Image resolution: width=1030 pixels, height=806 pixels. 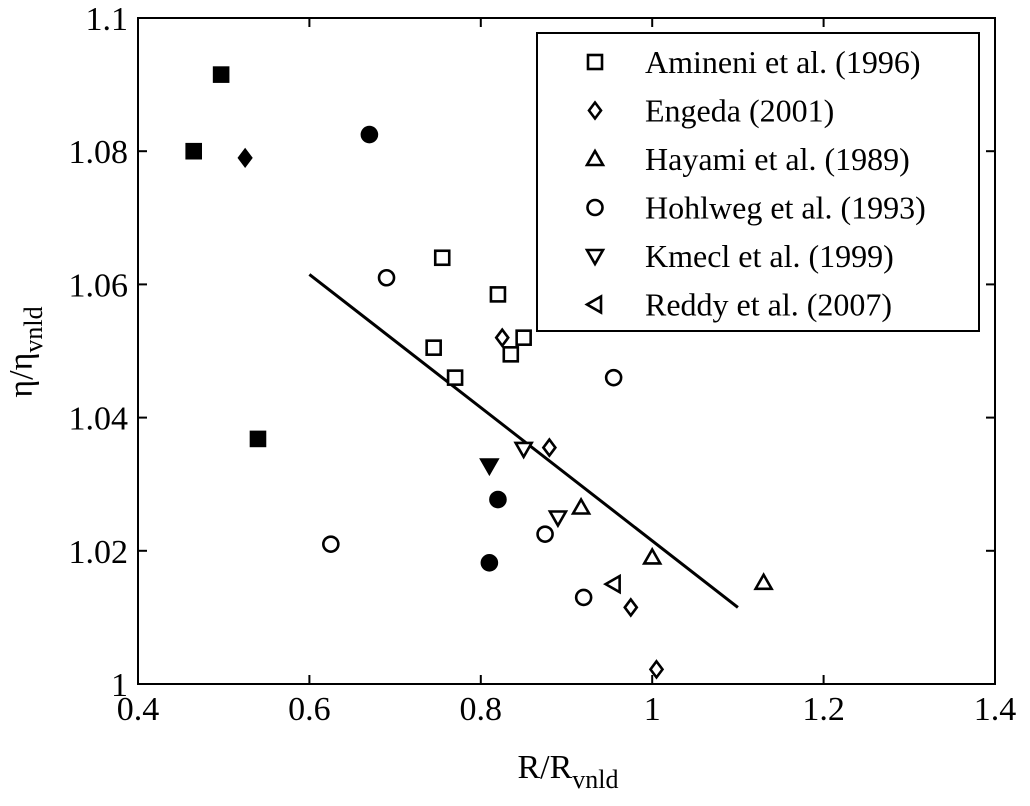 I want to click on y-tick-label: 1.04, so click(x=99, y=419).